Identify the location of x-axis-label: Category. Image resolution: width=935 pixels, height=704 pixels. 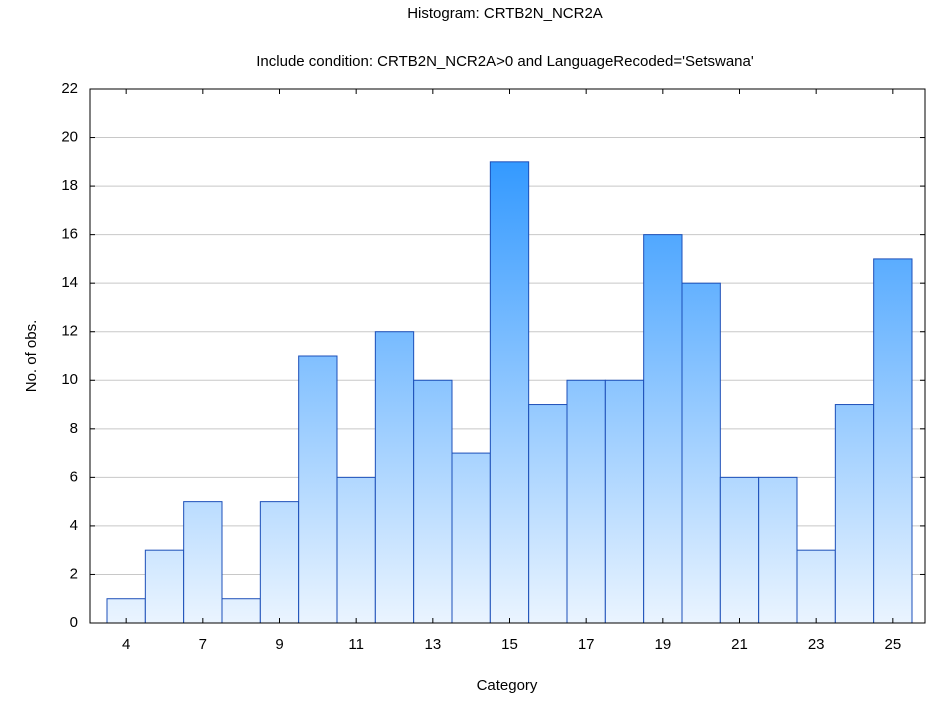
(507, 685).